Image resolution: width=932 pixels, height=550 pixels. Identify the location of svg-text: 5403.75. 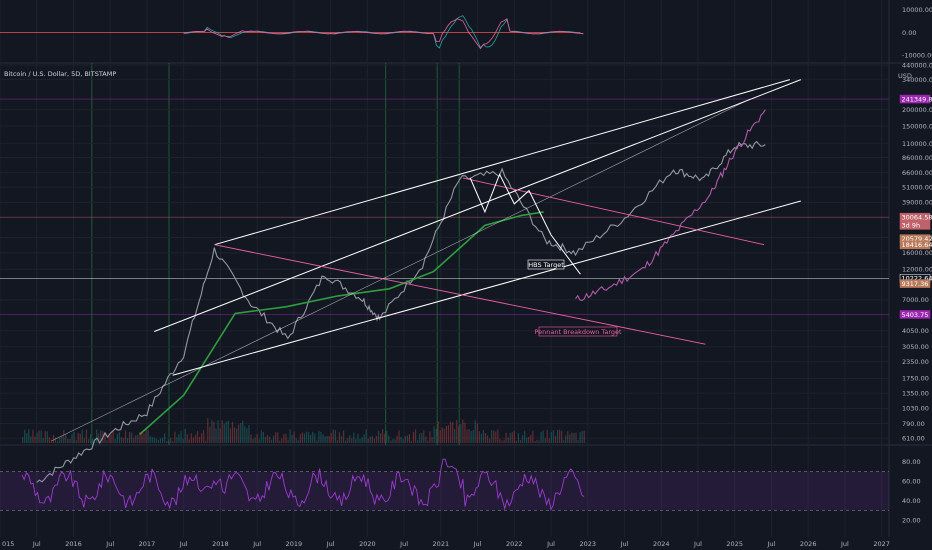
(915, 315).